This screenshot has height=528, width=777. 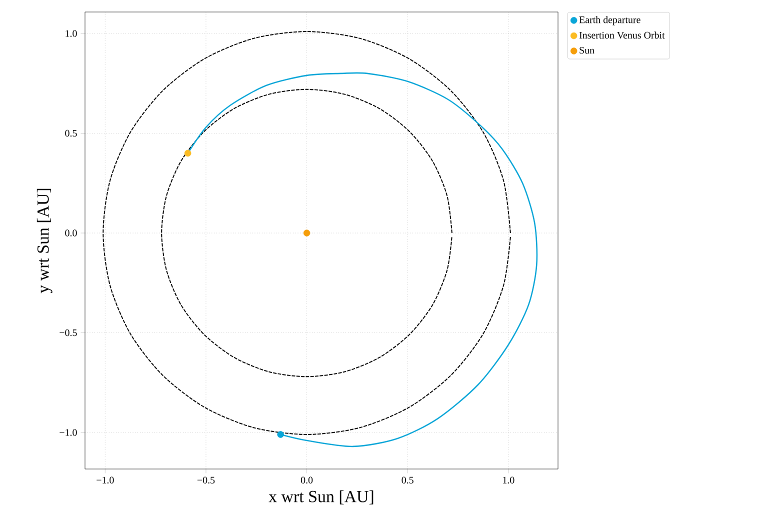 What do you see at coordinates (44, 241) in the screenshot?
I see `y-axis-title: y wrt Sun [AU]` at bounding box center [44, 241].